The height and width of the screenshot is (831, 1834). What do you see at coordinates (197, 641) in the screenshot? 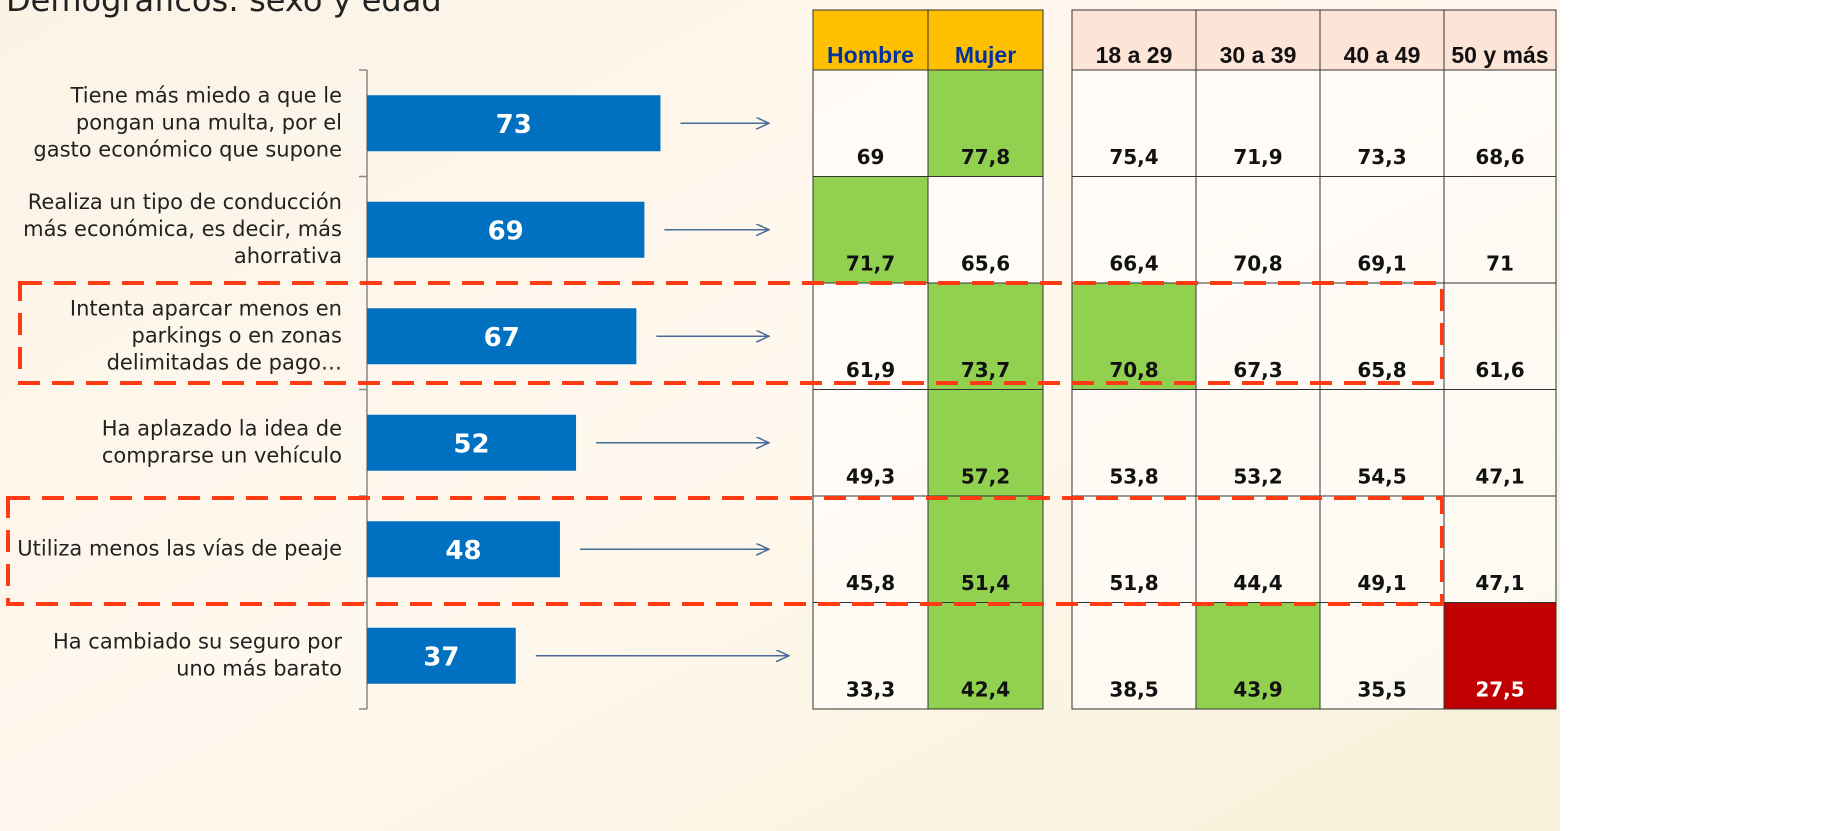
I see `category-label: Ha cambiado su seguro por` at bounding box center [197, 641].